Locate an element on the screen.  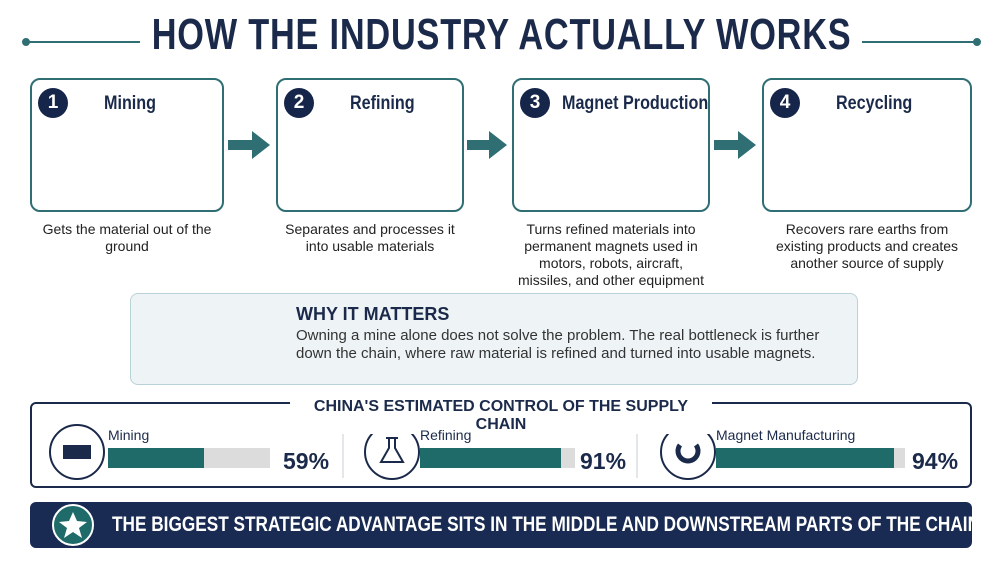
value-label: 91% is located at coordinates (603, 461).